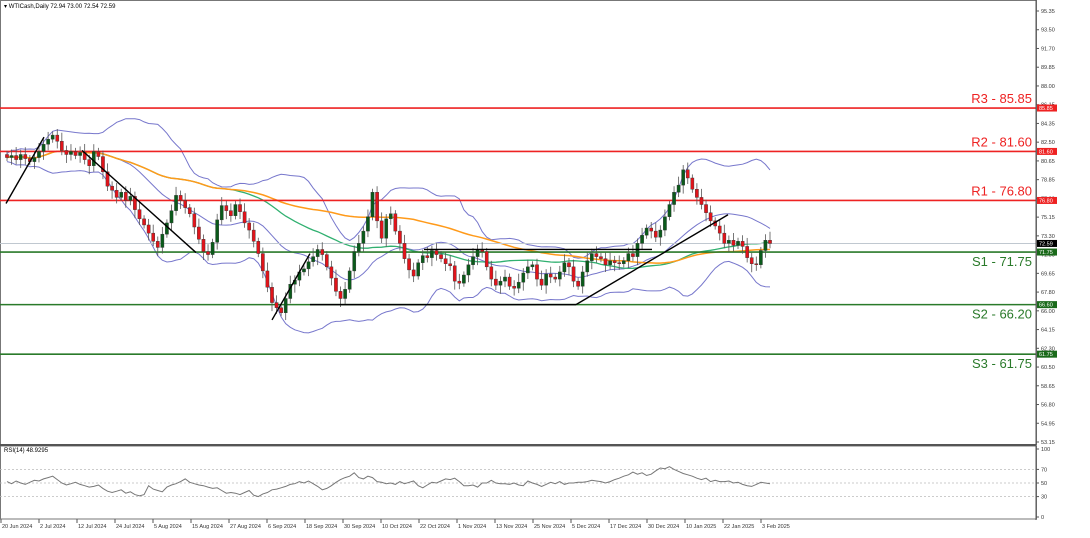 The image size is (1090, 538). I want to click on time-tick-label: 10 Oct 2024, so click(397, 527).